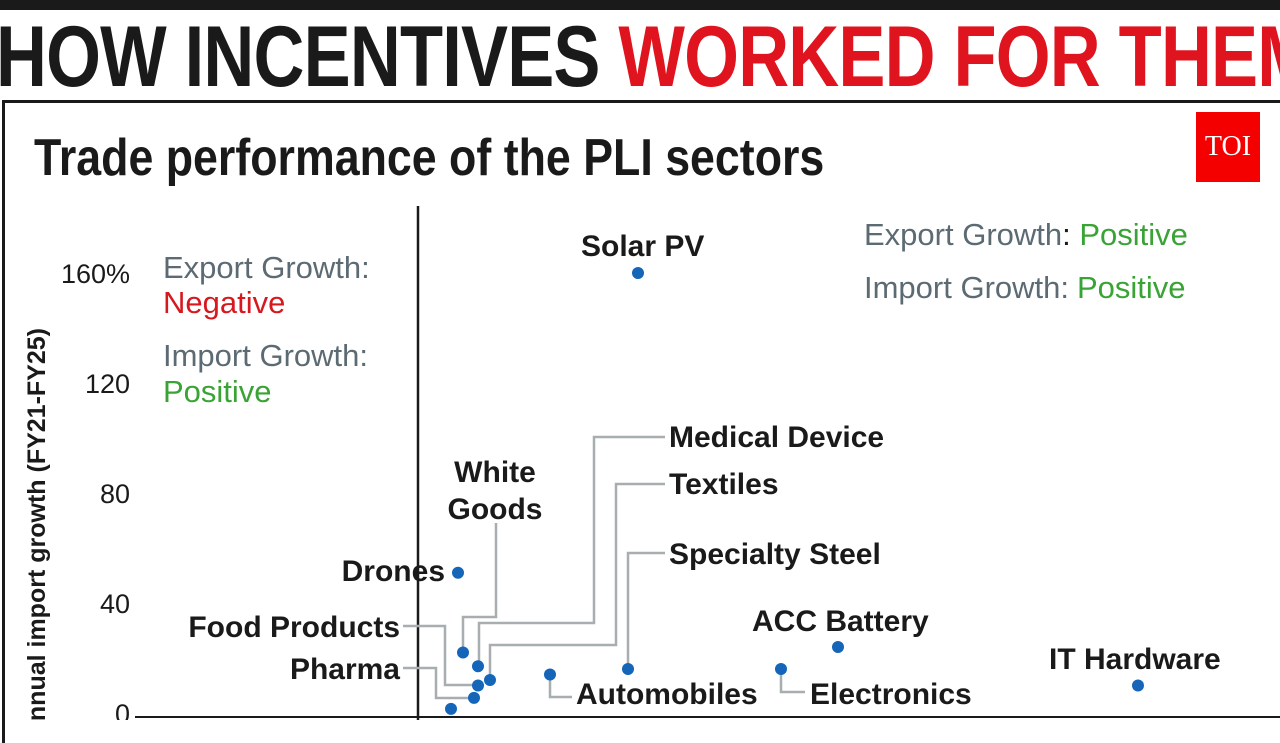 This screenshot has height=743, width=1280. Describe the element at coordinates (550, 674) in the screenshot. I see `data-point-automobiles` at that location.